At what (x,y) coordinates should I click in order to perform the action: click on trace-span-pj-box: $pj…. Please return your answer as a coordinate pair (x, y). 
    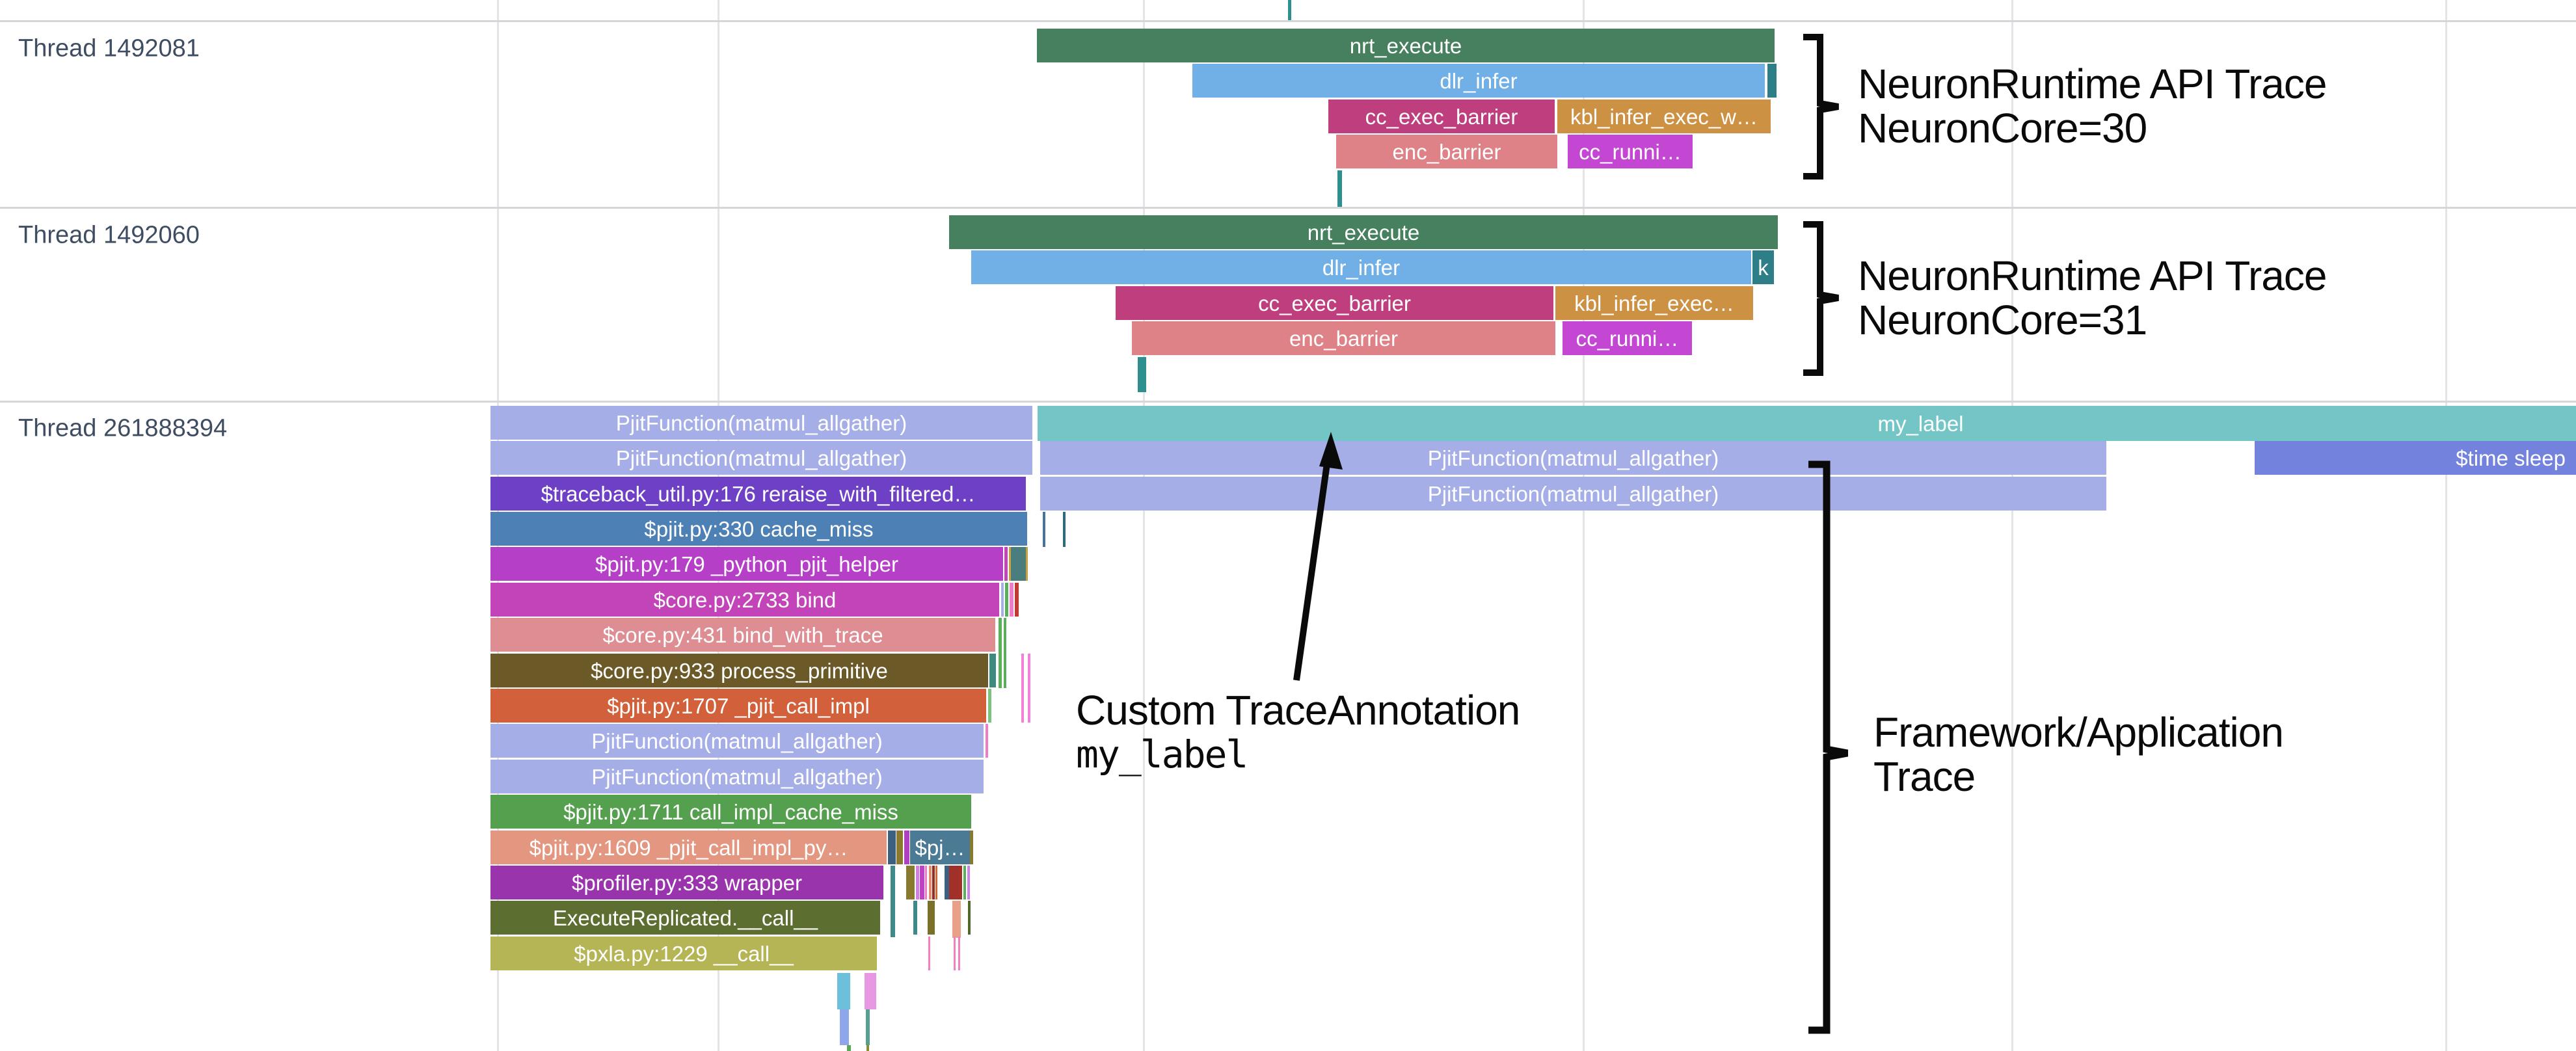
    Looking at the image, I should click on (940, 847).